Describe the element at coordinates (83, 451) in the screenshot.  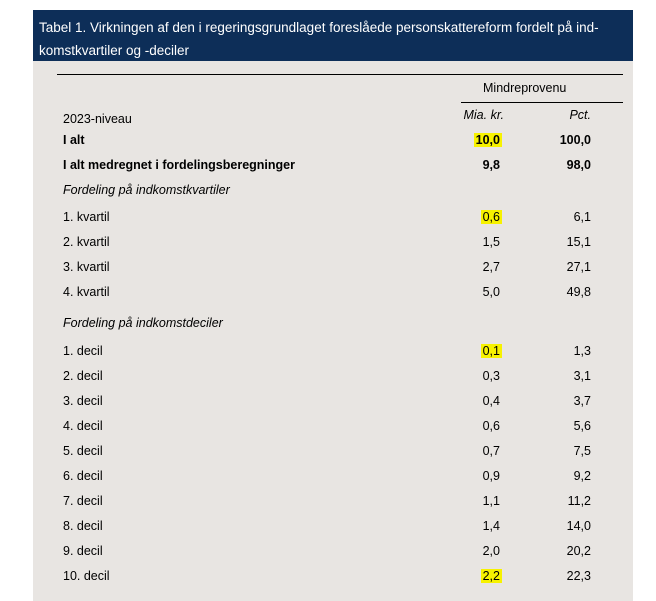
I see `row-label: 5. decil` at that location.